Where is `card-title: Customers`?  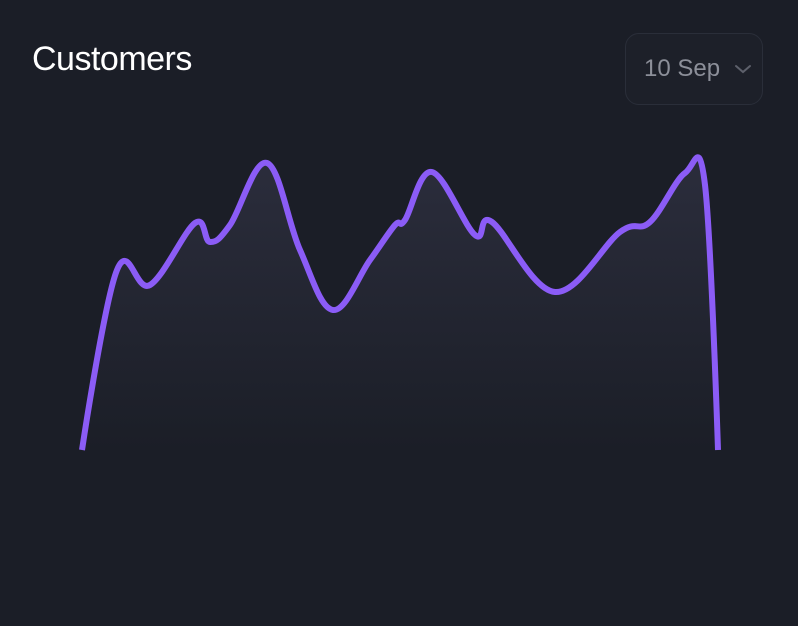
card-title: Customers is located at coordinates (112, 59).